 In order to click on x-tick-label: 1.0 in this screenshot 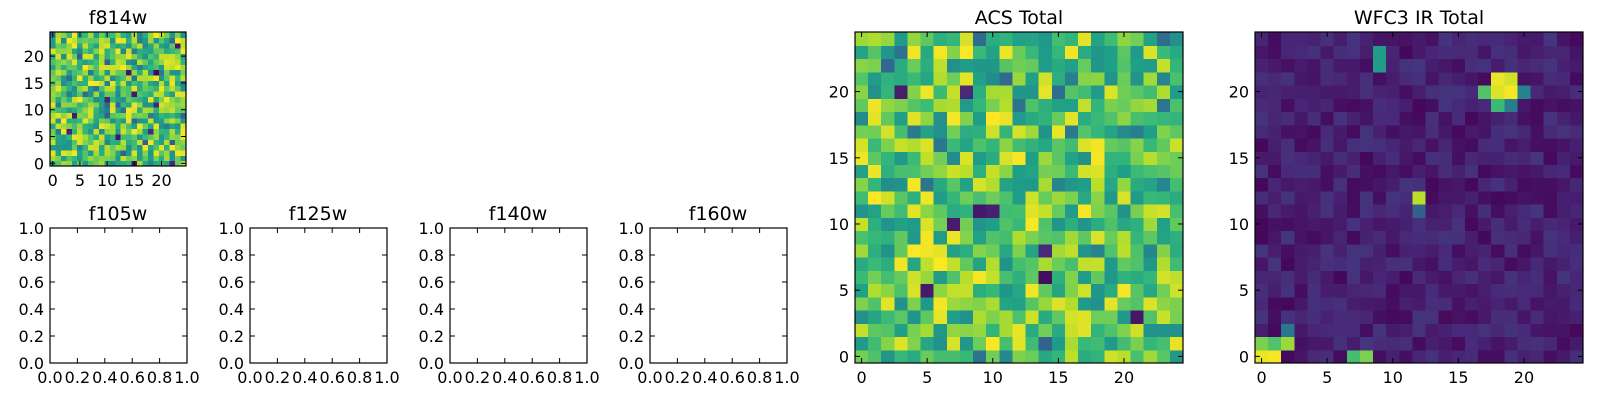, I will do `click(786, 377)`.